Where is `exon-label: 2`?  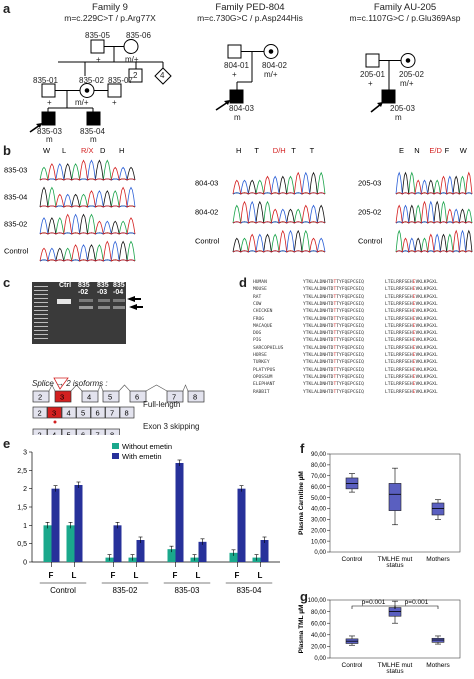
exon-label: 2 is located at coordinates (40, 433).